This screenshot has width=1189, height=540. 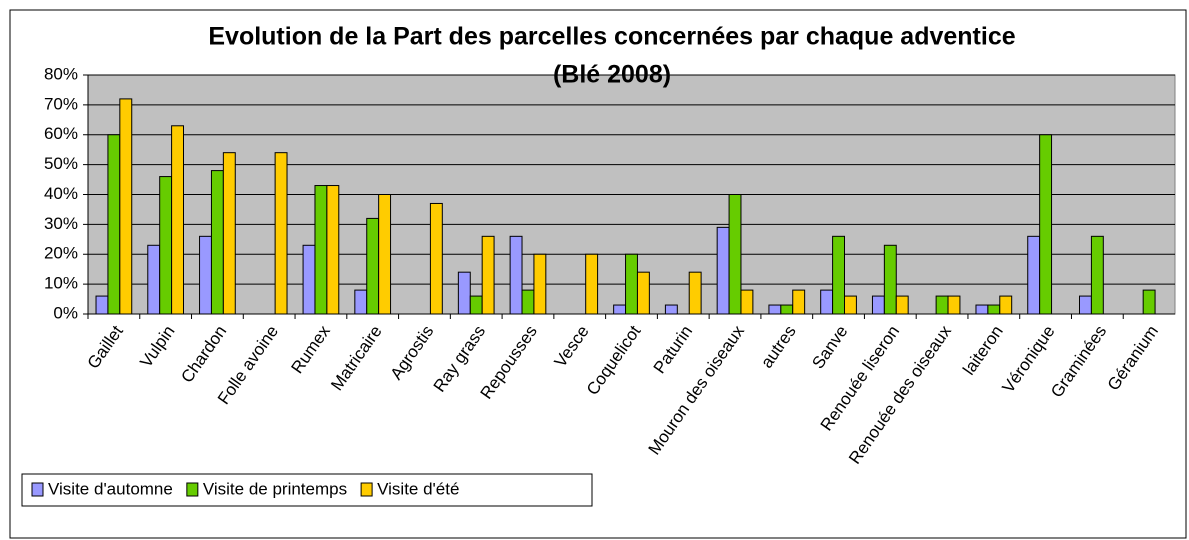 I want to click on y-tick-label: 40%, so click(x=61, y=193).